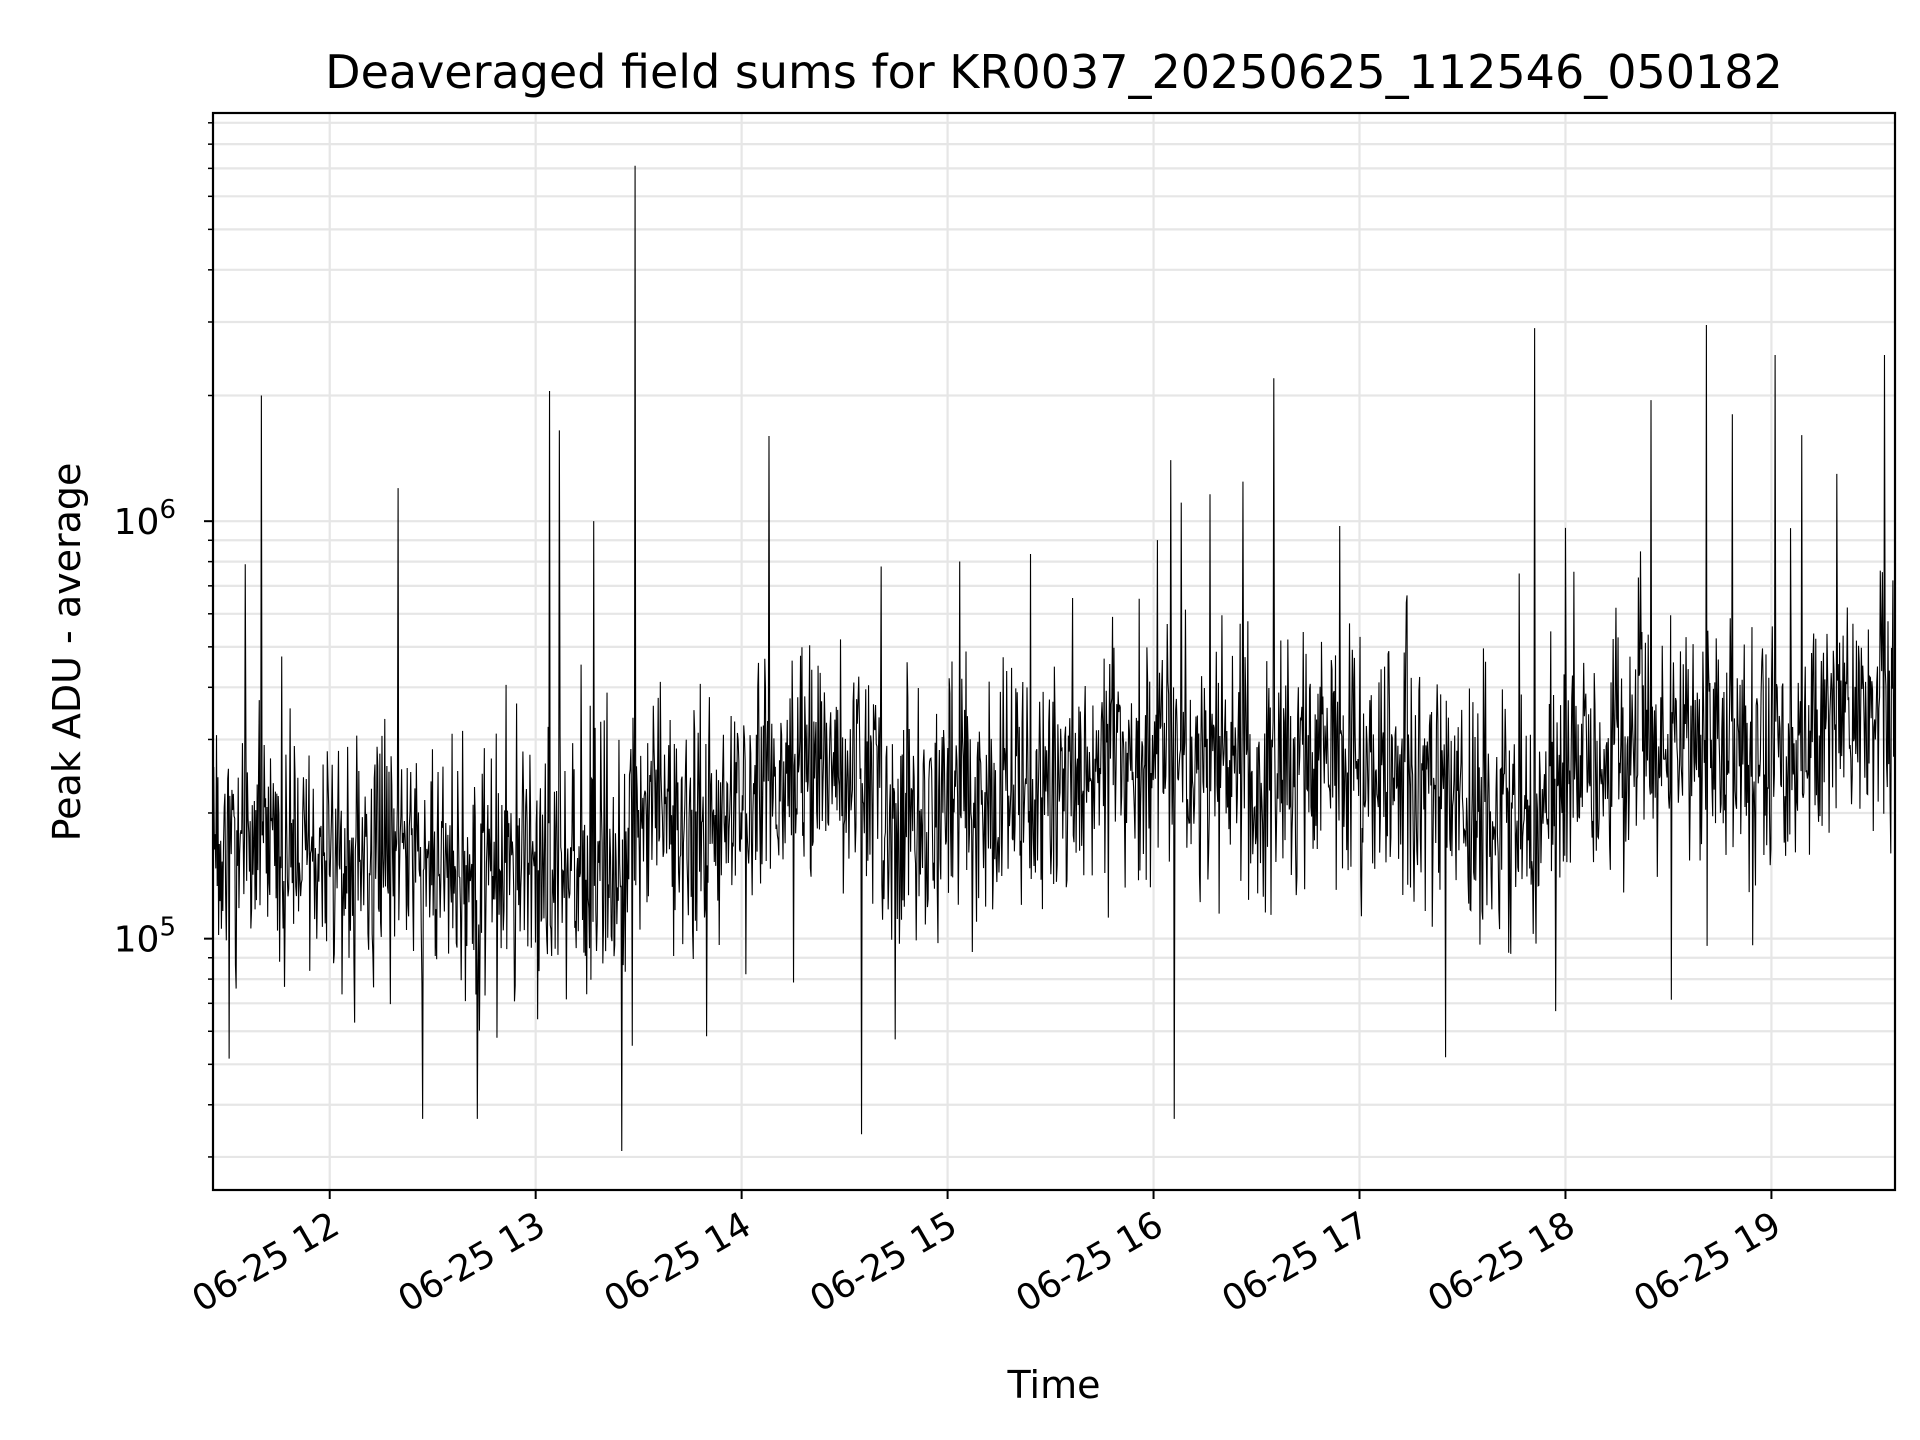  I want to click on y-tick-exponent: 5, so click(167, 928).